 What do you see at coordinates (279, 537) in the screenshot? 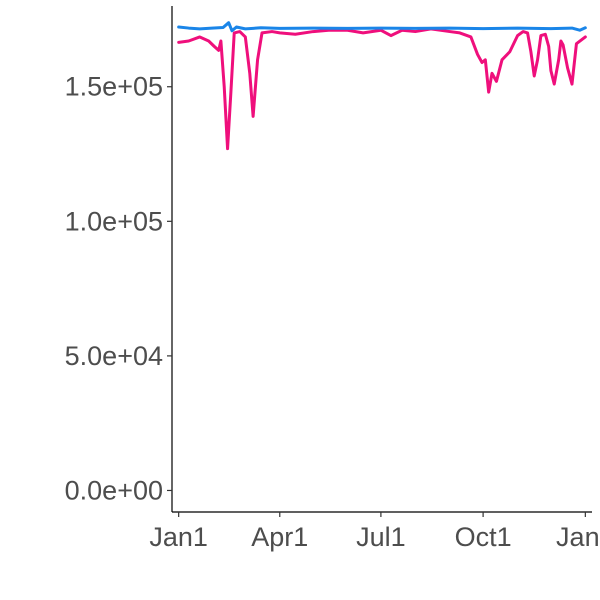
I see `x-tick-label: Apr1` at bounding box center [279, 537].